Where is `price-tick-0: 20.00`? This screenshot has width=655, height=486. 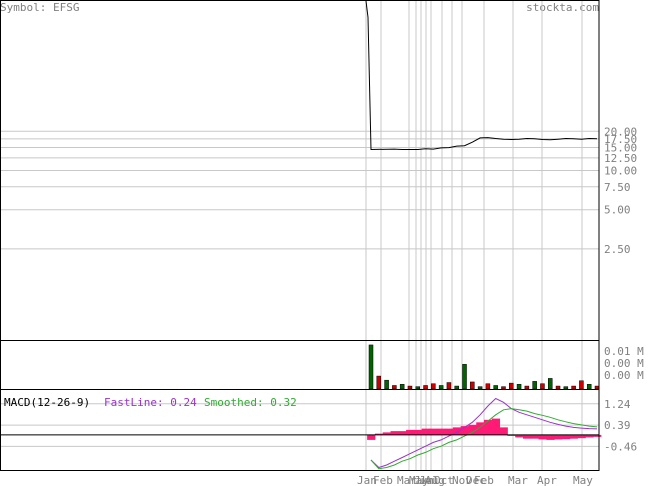 price-tick-0: 20.00 is located at coordinates (620, 131).